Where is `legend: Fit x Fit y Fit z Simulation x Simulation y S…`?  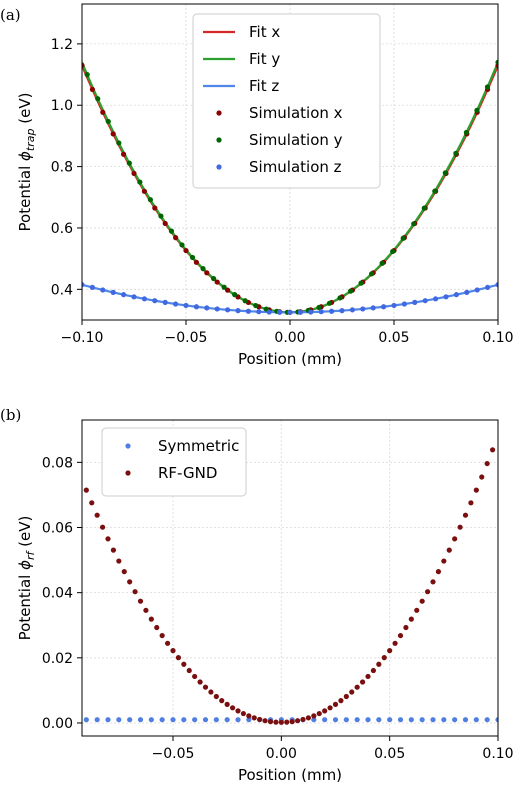
legend: Fit x Fit y Fit z Simulation x Simulation y S… is located at coordinates (286, 101).